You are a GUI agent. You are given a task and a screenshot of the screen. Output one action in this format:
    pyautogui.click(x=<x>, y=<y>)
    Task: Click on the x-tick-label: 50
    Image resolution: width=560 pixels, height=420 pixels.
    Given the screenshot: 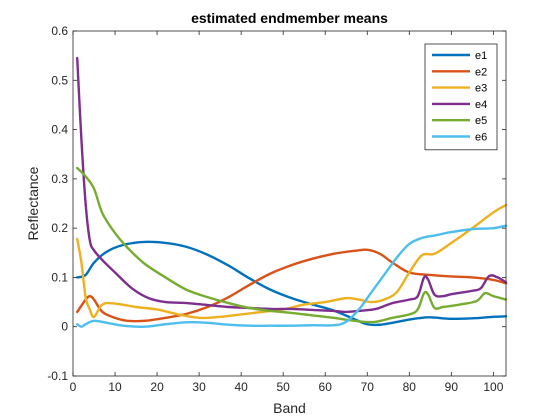 What is the action you would take?
    pyautogui.click(x=284, y=387)
    